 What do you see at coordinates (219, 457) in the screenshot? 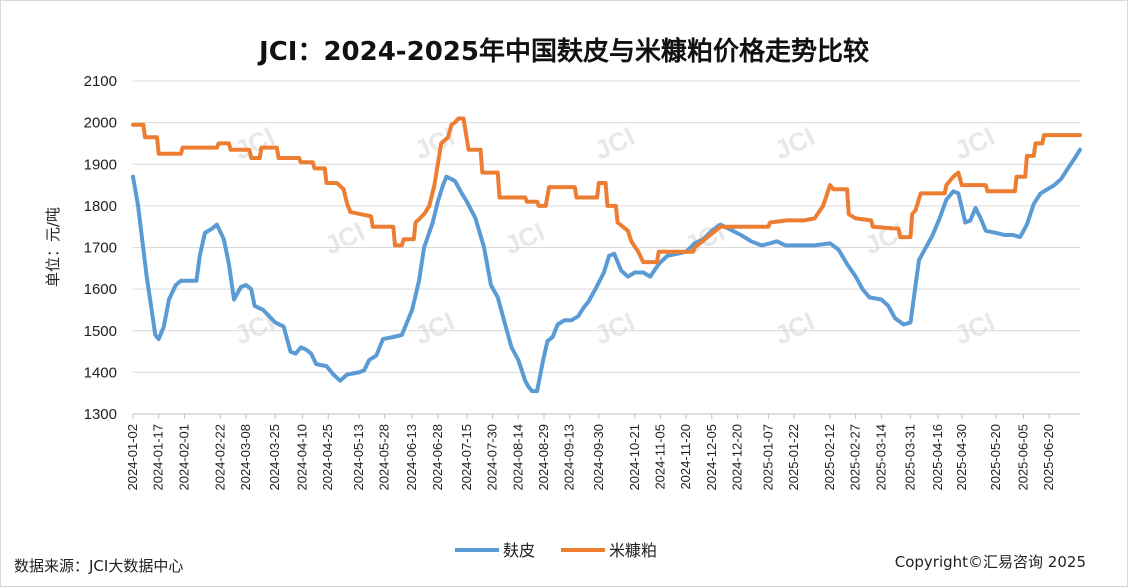
I see `x-tick-label: 2024-02-22` at bounding box center [219, 457].